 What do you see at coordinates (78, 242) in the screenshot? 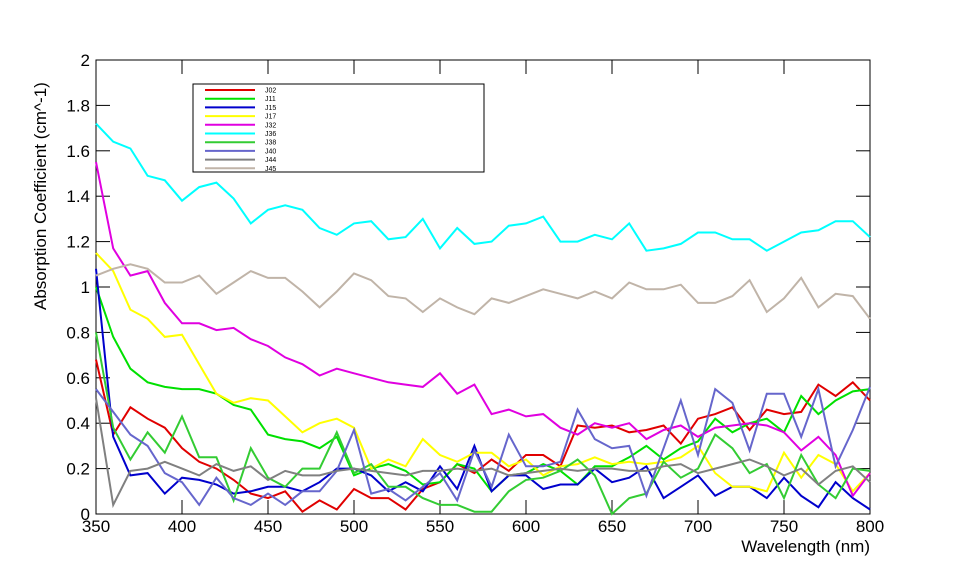
I see `y-tick-label: 1.2` at bounding box center [78, 242].